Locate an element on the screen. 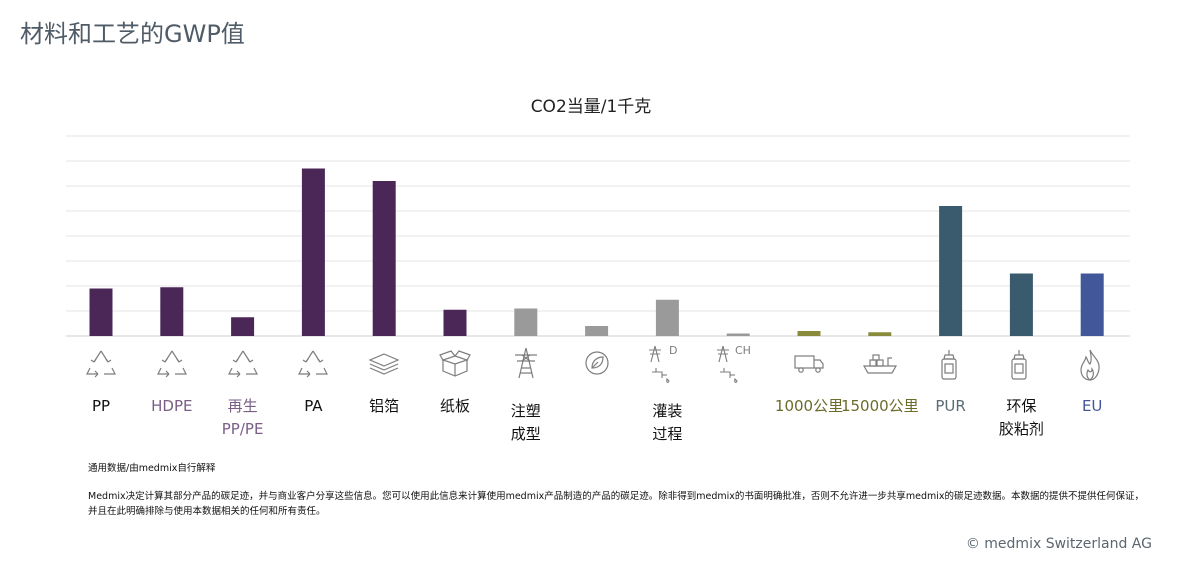 The height and width of the screenshot is (564, 1182). power-tower-icon is located at coordinates (526, 365).